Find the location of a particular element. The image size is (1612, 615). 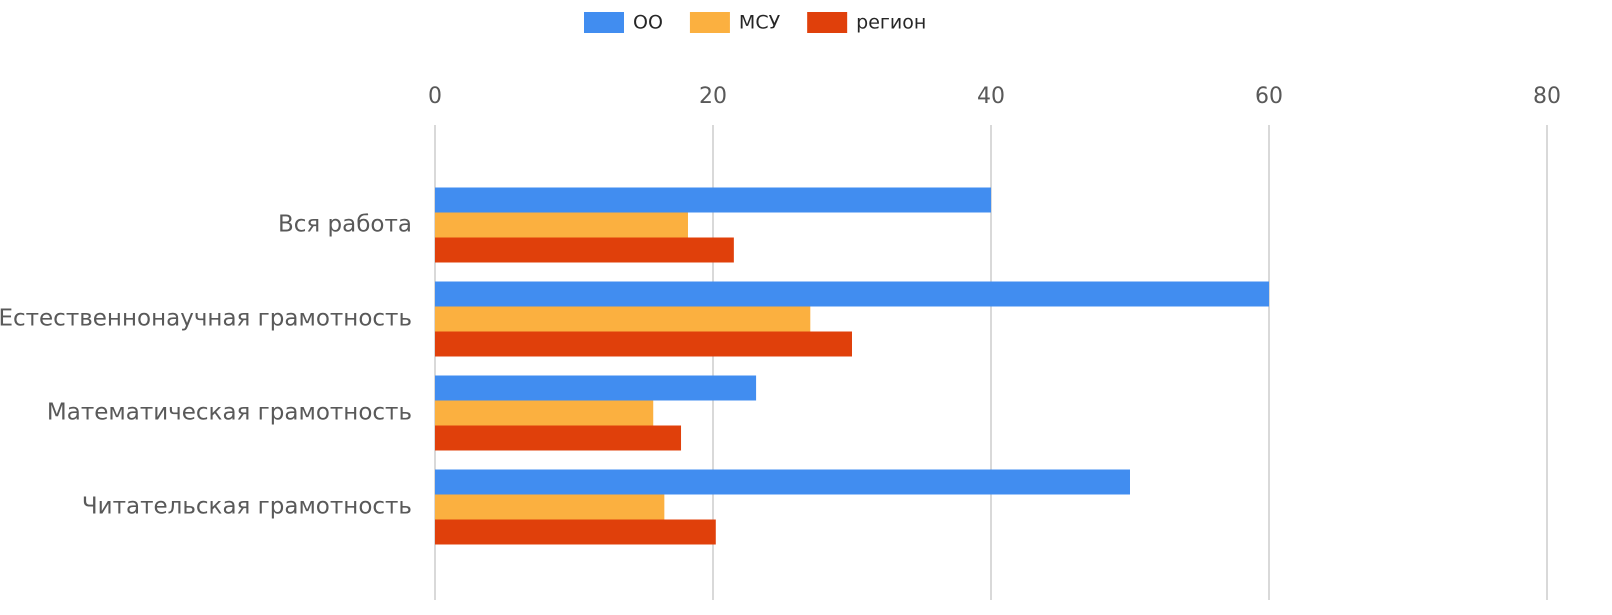

legend-label: ОО is located at coordinates (648, 23).